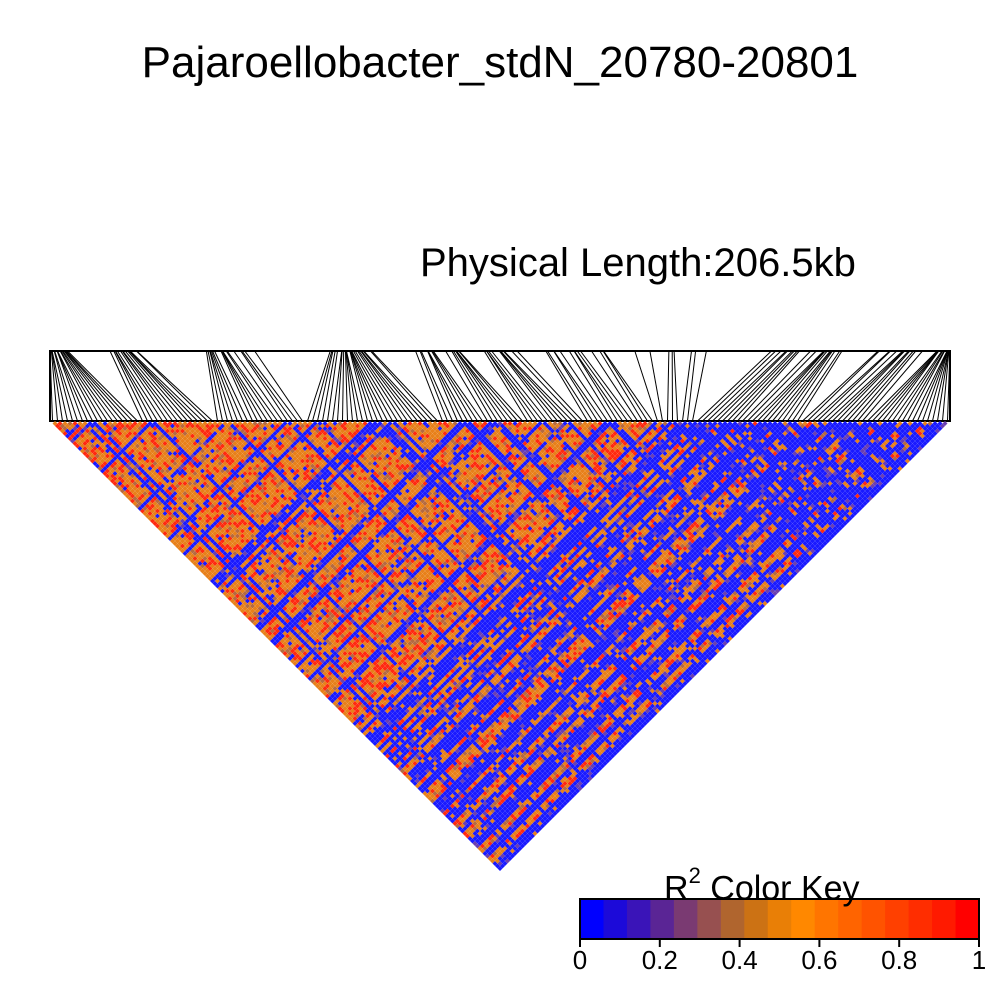 The height and width of the screenshot is (1000, 1000). Describe the element at coordinates (500, 62) in the screenshot. I see `chart-title: Pajaroellobacter_stdN_20780-20801` at that location.